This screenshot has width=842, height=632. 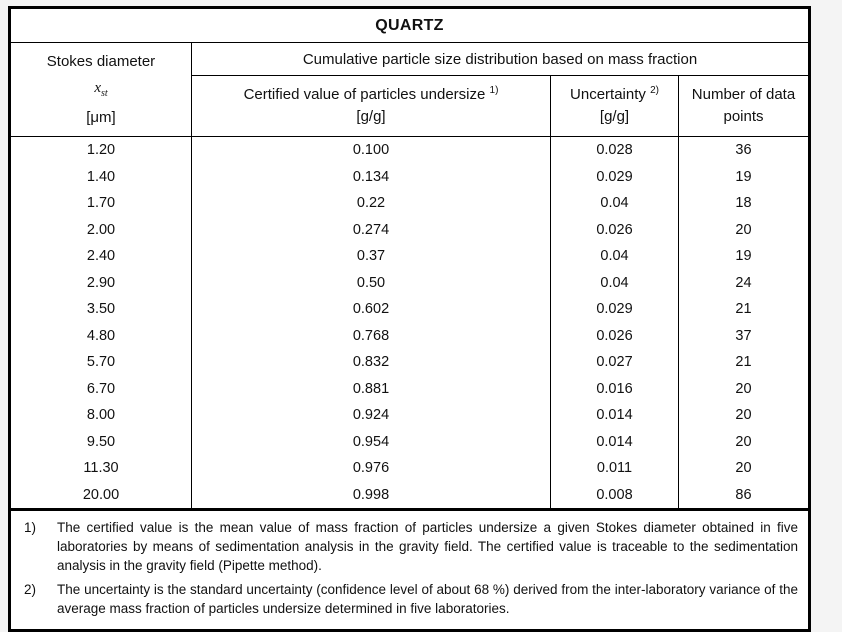 I want to click on cell: 0.011, so click(x=614, y=468).